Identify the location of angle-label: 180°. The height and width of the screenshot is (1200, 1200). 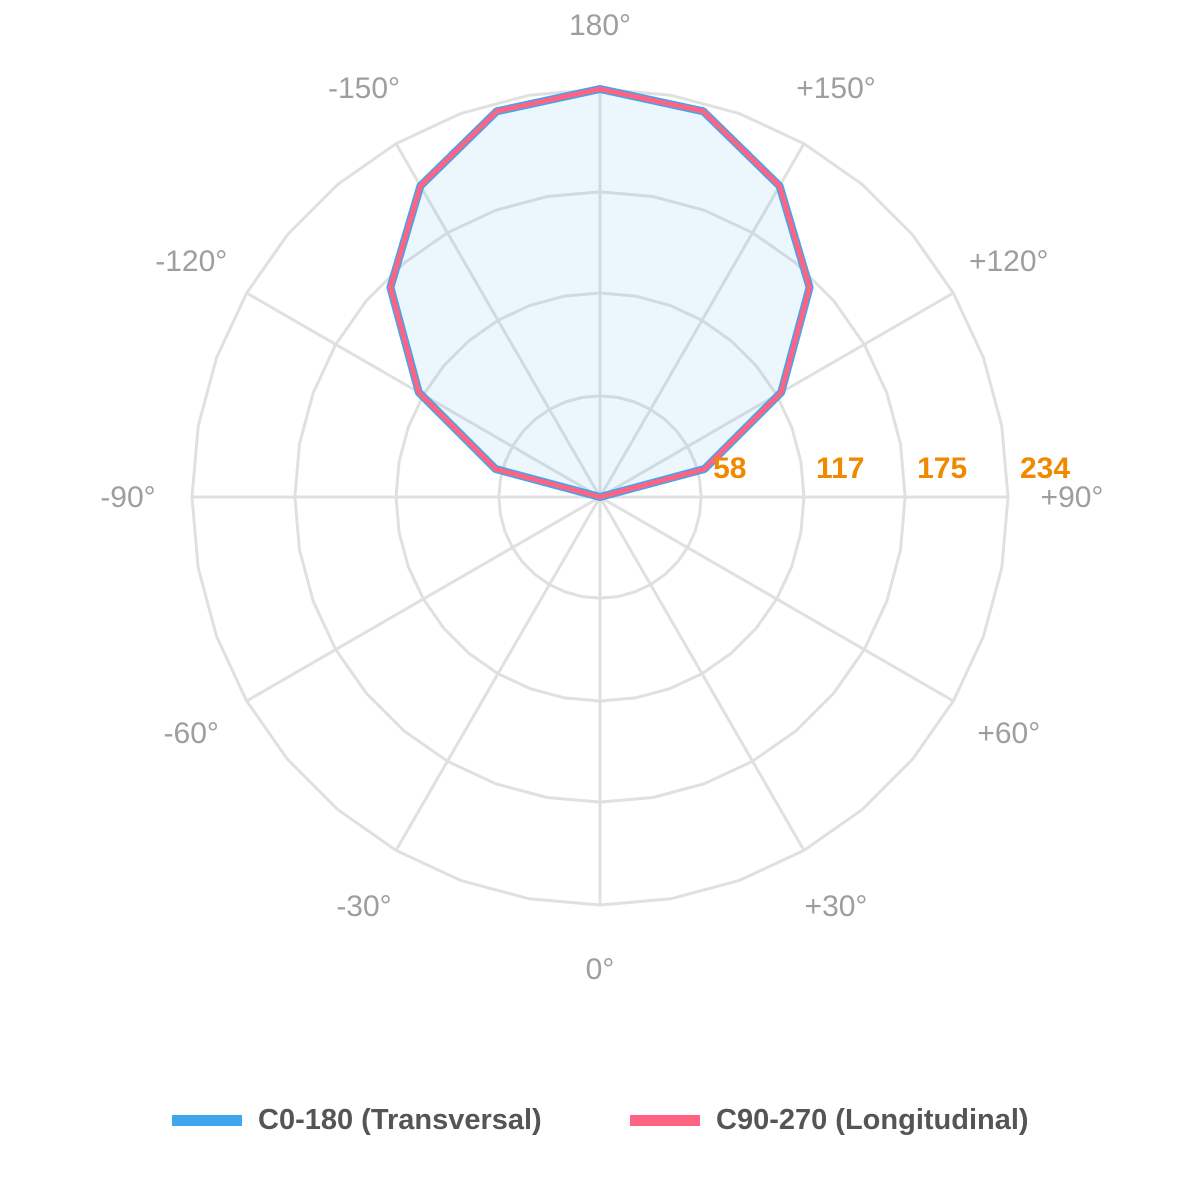
(600, 25).